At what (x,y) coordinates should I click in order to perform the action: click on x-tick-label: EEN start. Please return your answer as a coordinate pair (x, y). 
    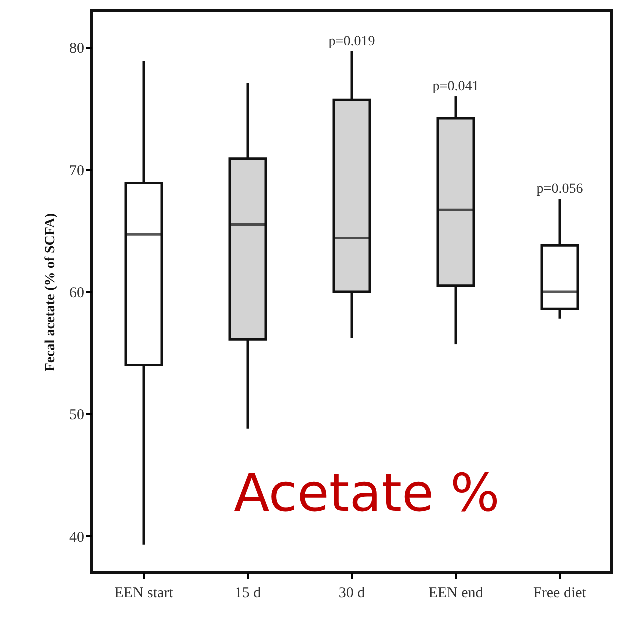
    Looking at the image, I should click on (144, 594).